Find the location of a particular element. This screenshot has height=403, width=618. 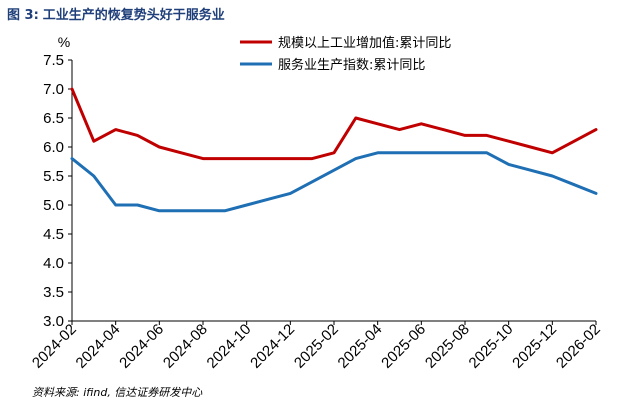

x-tick-label: 2025-08 is located at coordinates (447, 346).